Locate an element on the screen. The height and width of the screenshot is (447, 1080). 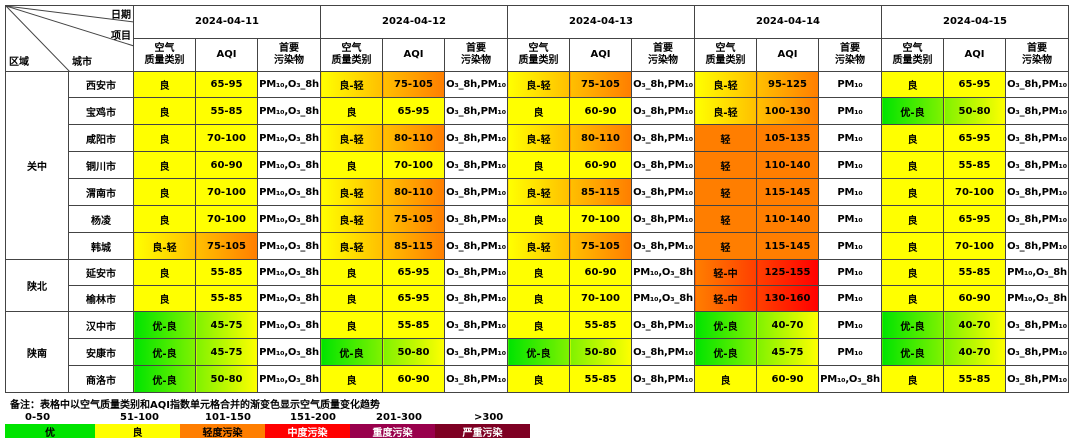
legend-swatch: 中度污染 is located at coordinates (307, 431).